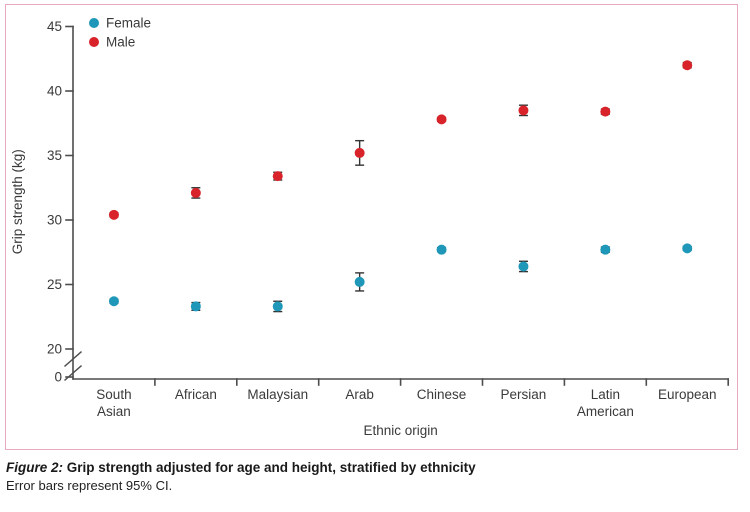 Image resolution: width=750 pixels, height=512 pixels. Describe the element at coordinates (523, 110) in the screenshot. I see `point-male-persian` at that location.